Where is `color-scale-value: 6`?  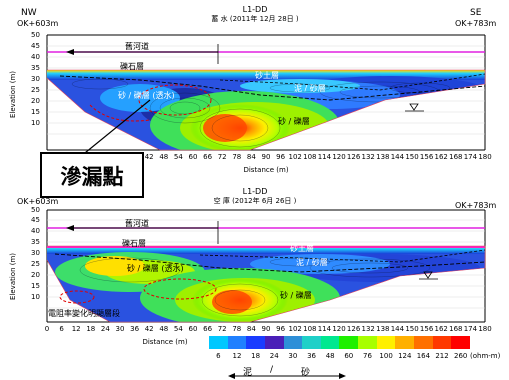
color-scale-value: 6 is located at coordinates (218, 356).